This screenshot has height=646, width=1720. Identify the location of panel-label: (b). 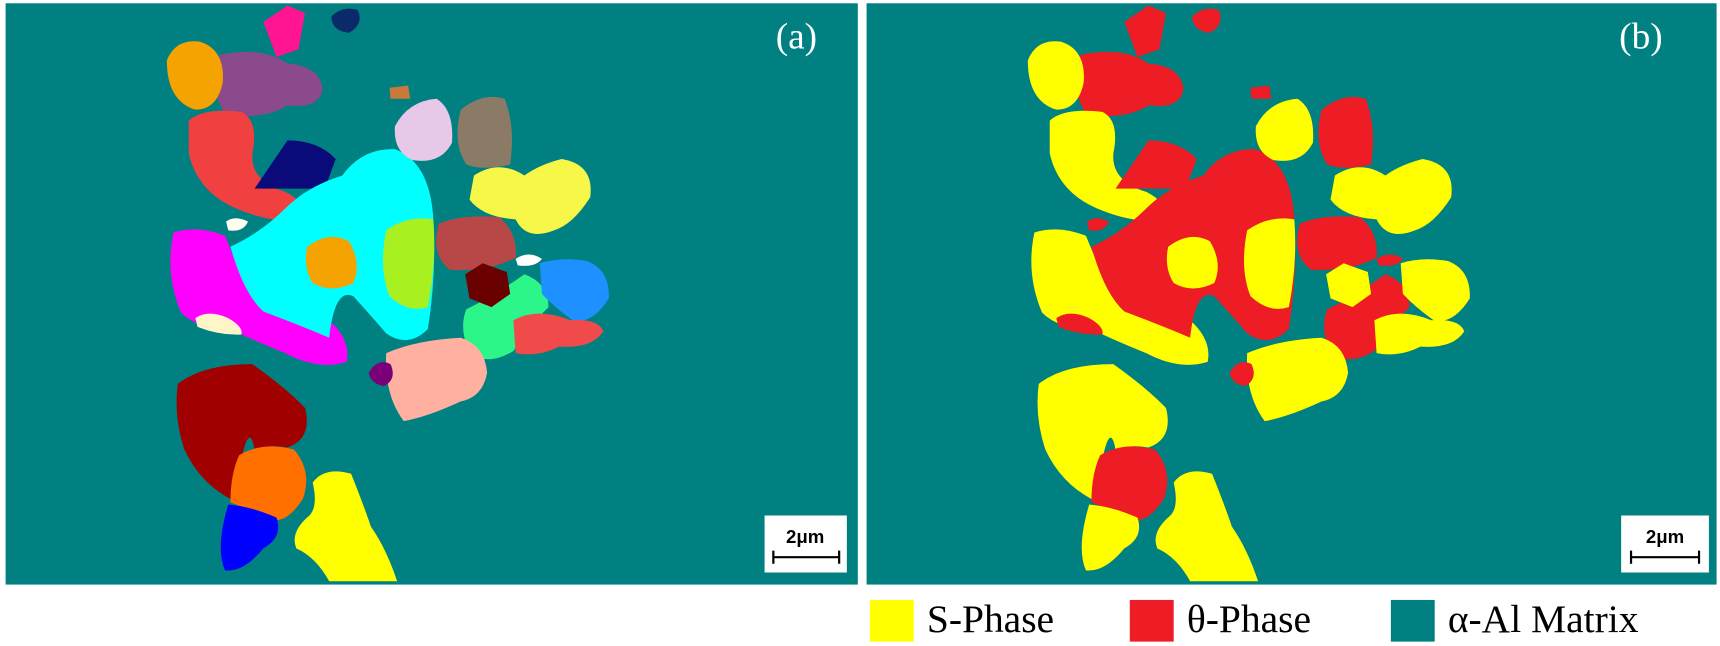
(1640, 36).